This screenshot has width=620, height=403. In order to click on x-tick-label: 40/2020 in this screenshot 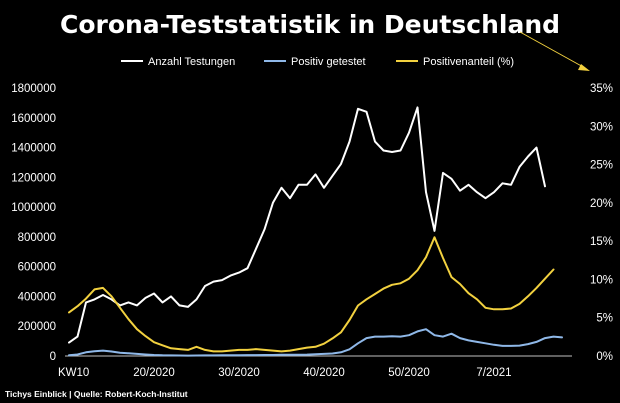, I will do `click(324, 373)`.